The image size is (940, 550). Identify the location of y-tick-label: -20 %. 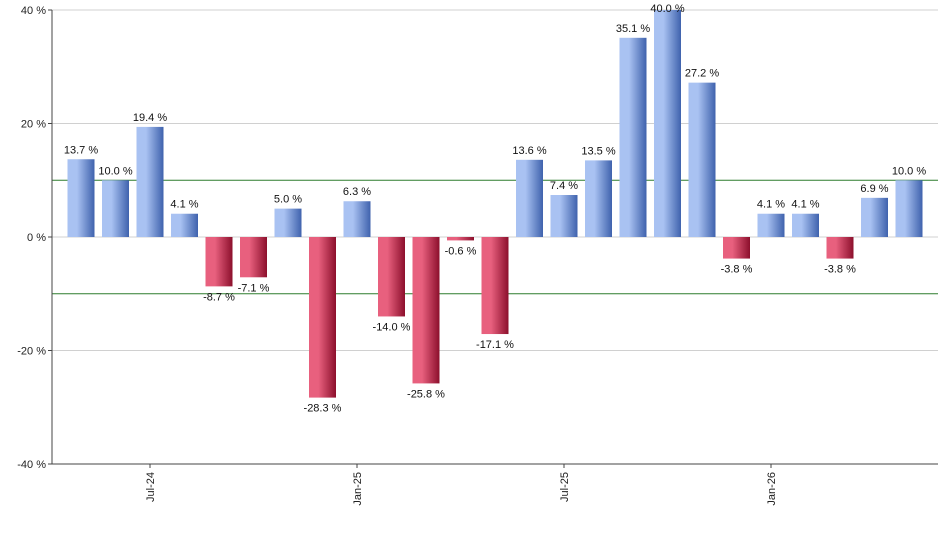
(31, 352).